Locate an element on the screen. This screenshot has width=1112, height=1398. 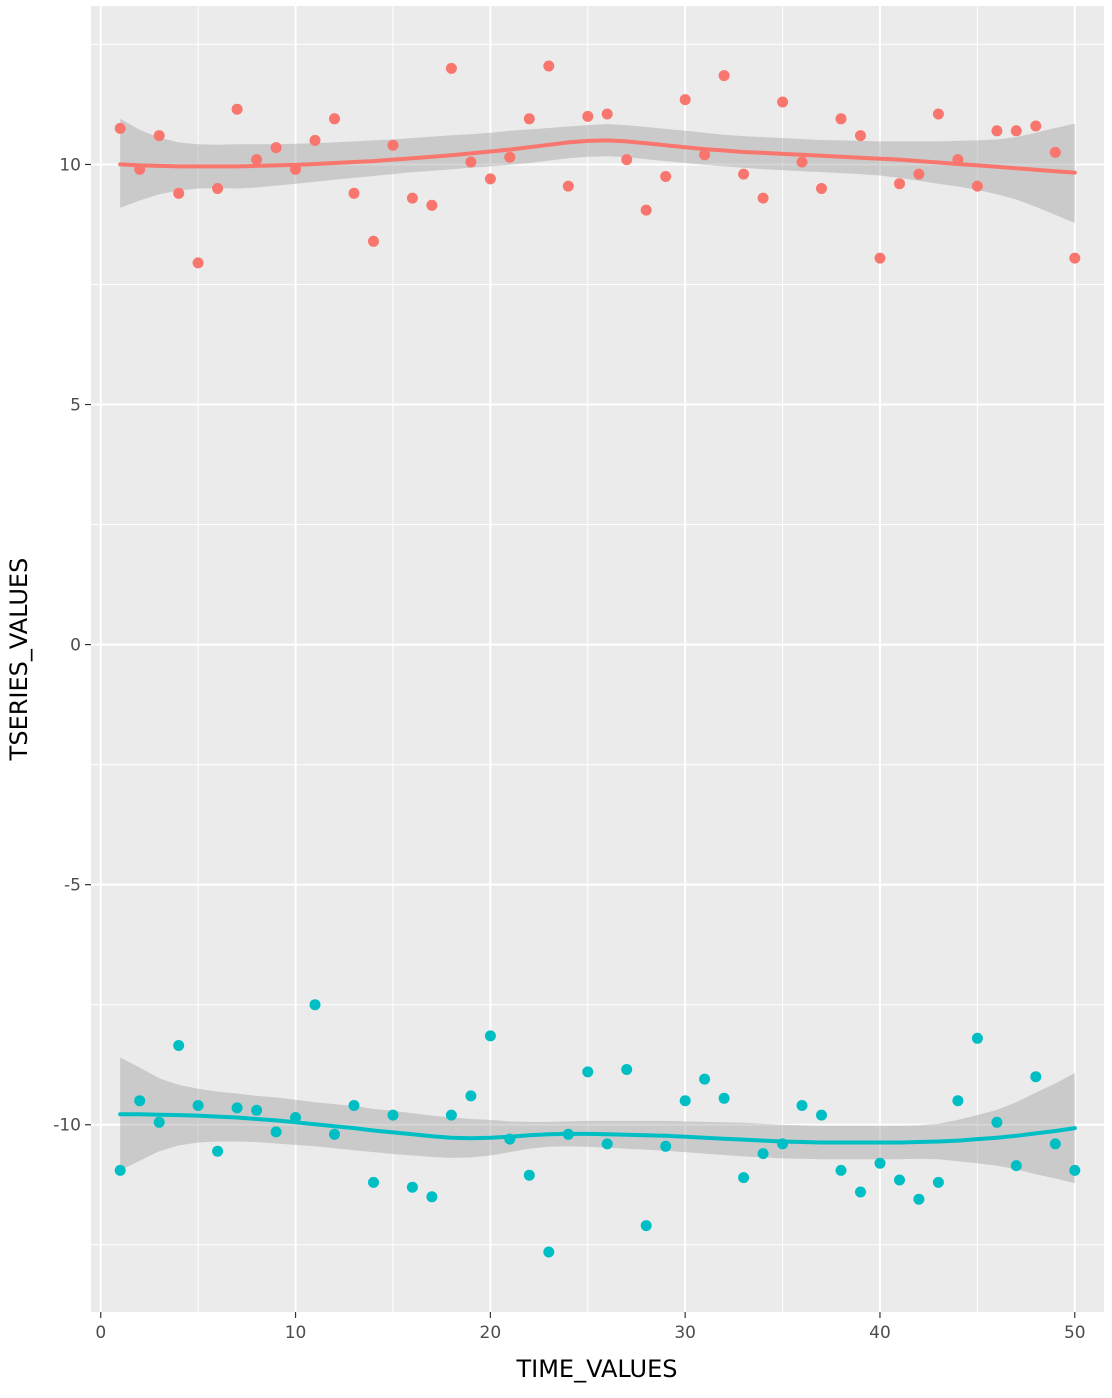
y-tick-label: 0 is located at coordinates (75, 646).